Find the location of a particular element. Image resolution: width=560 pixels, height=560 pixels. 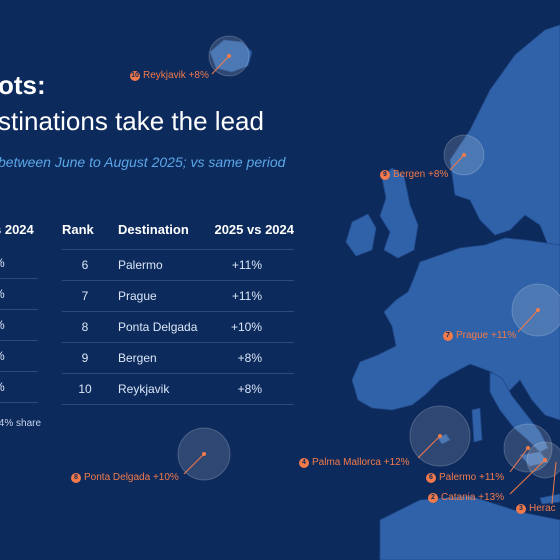

britain-shape is located at coordinates (399, 213).